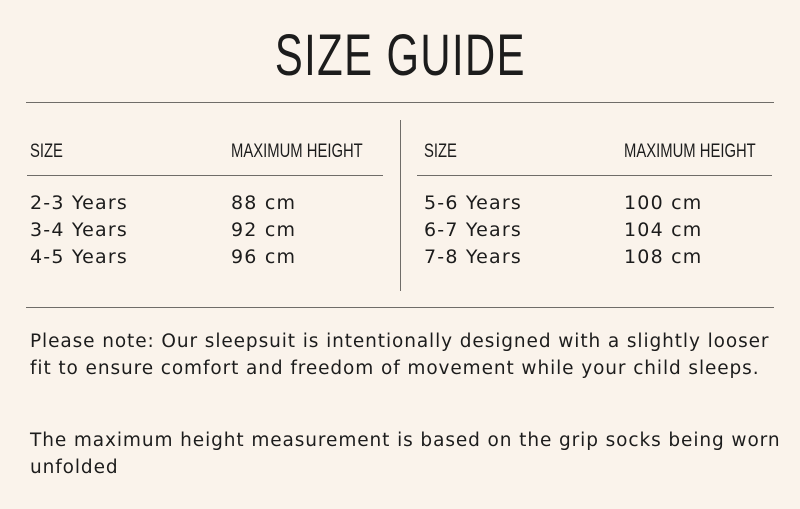  I want to click on bottom-divider, so click(400, 307).